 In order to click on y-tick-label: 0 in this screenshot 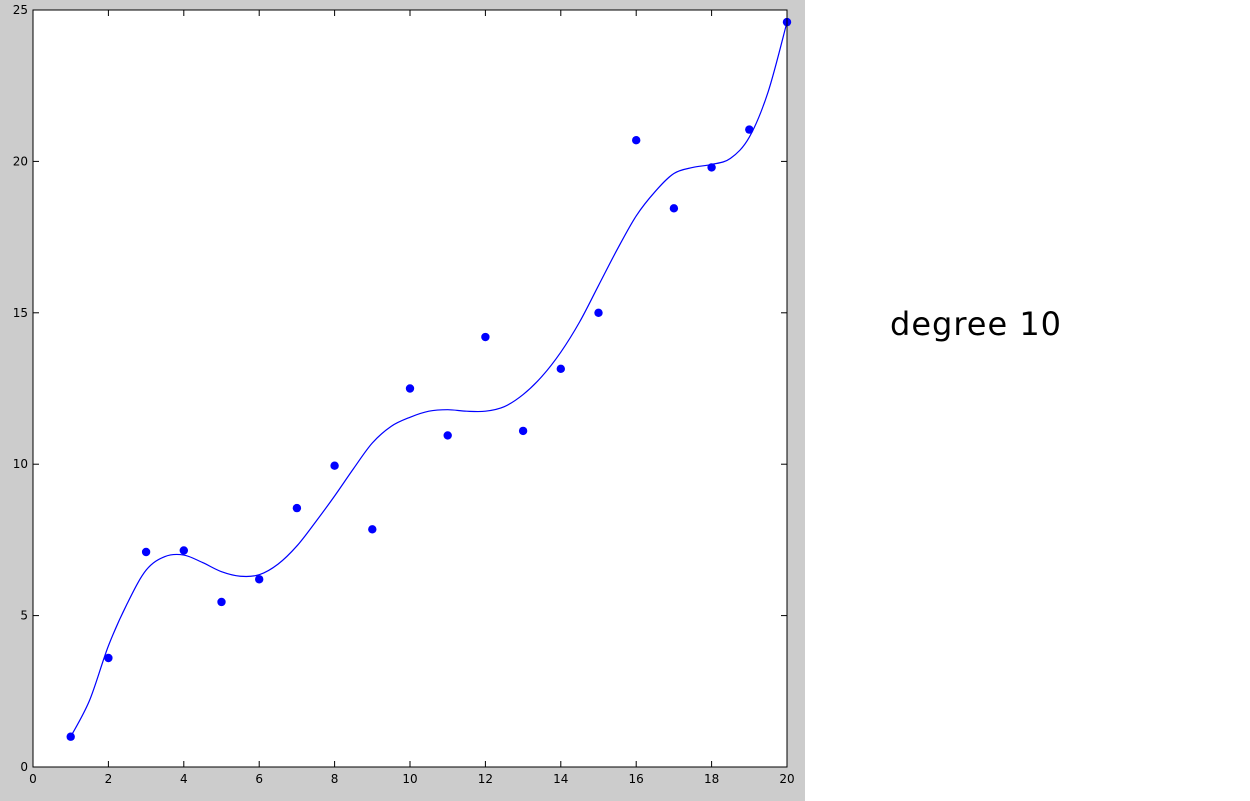, I will do `click(24, 767)`.